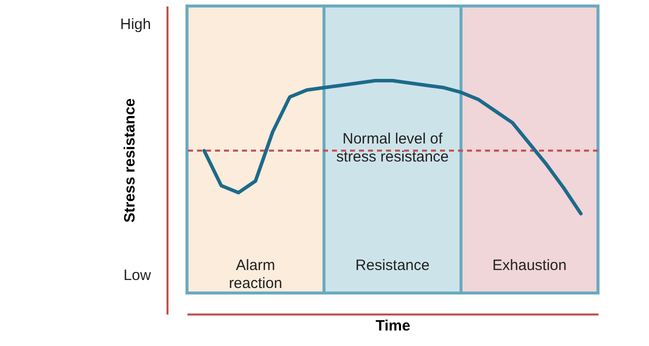  What do you see at coordinates (393, 326) in the screenshot?
I see `x-axis-title: Time` at bounding box center [393, 326].